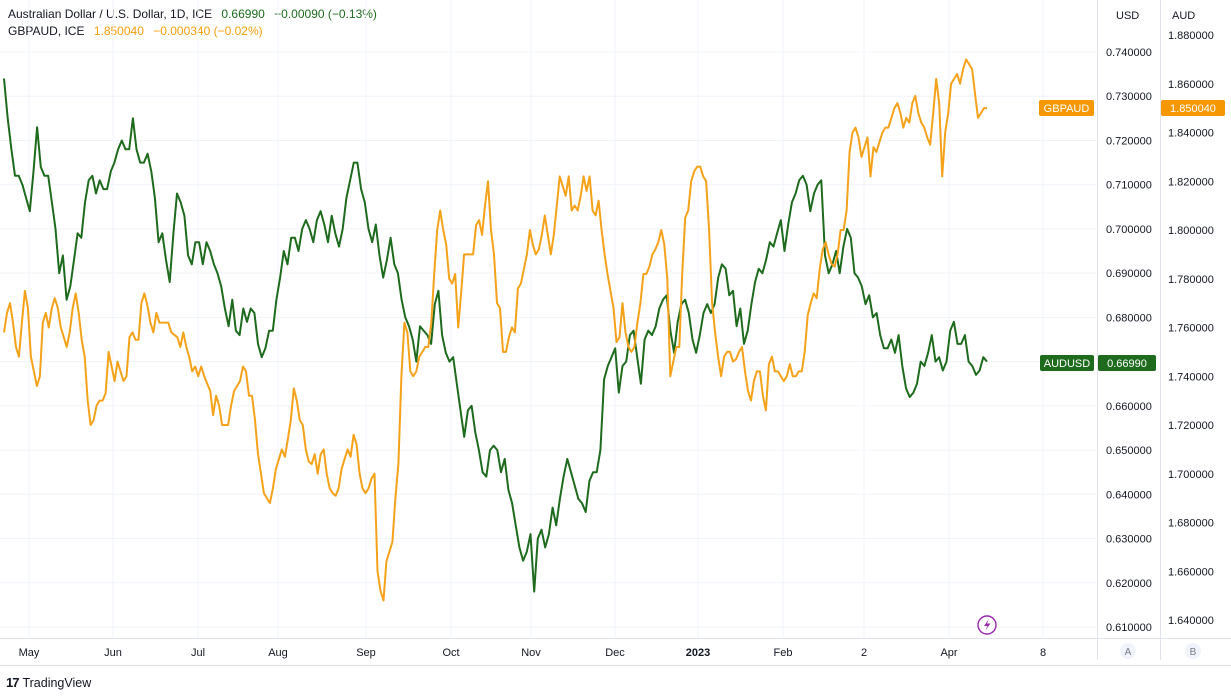 The image size is (1231, 696). What do you see at coordinates (1191, 475) in the screenshot?
I see `aud-tick-label: 1.700000` at bounding box center [1191, 475].